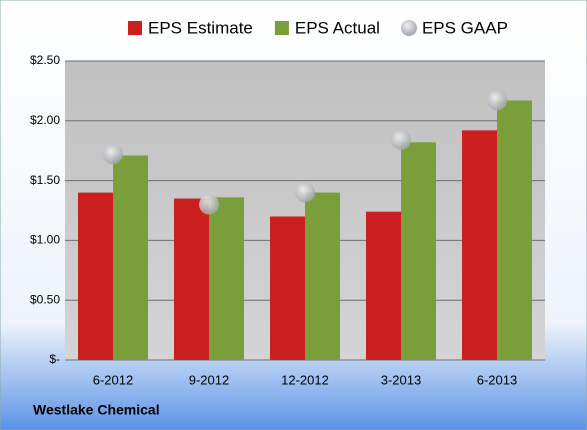 This screenshot has width=587, height=430. What do you see at coordinates (54, 359) in the screenshot?
I see `y-tick-label: $-` at bounding box center [54, 359].